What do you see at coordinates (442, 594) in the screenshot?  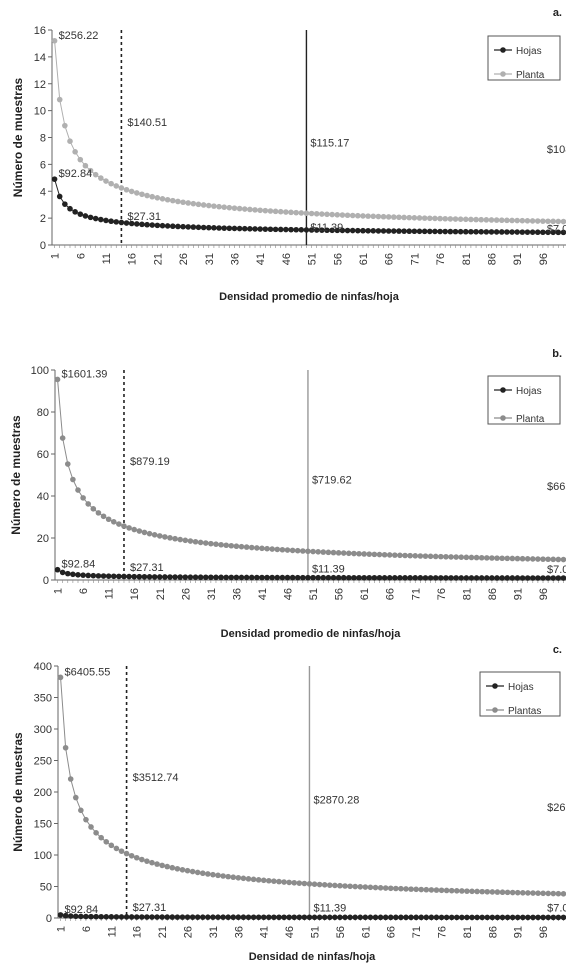 I see `x-tick-label: 76` at bounding box center [442, 594].